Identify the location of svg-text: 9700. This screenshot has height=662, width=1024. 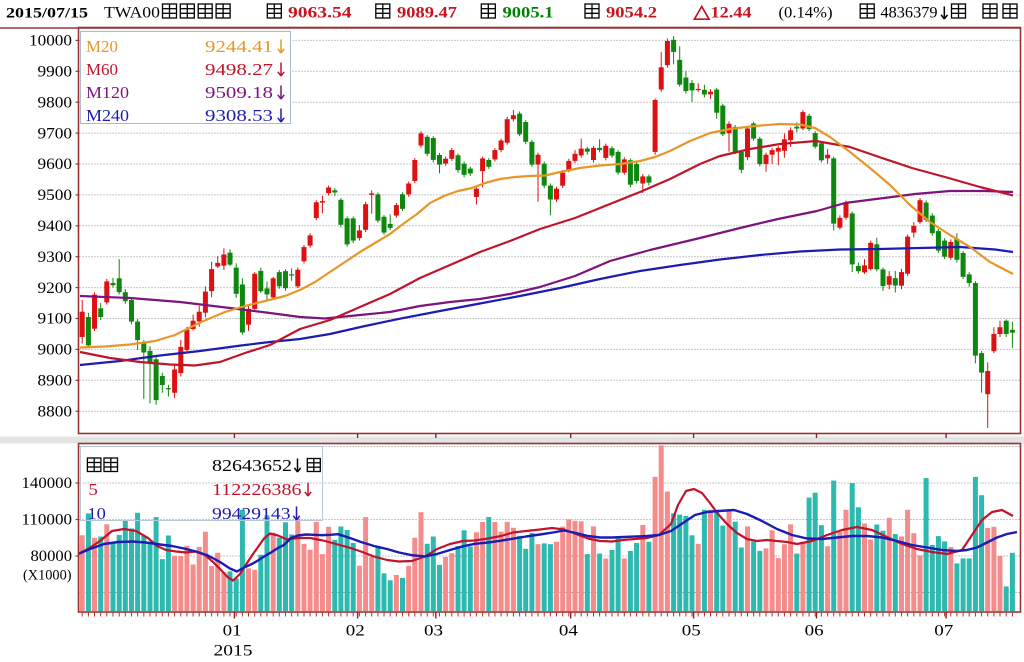
(55, 133).